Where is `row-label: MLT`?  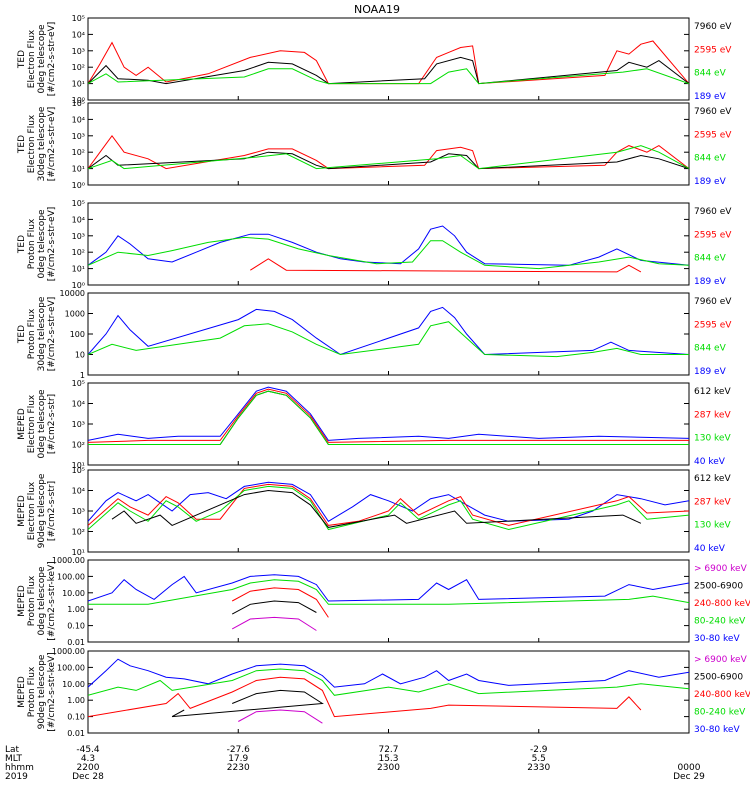 row-label: MLT is located at coordinates (14, 759).